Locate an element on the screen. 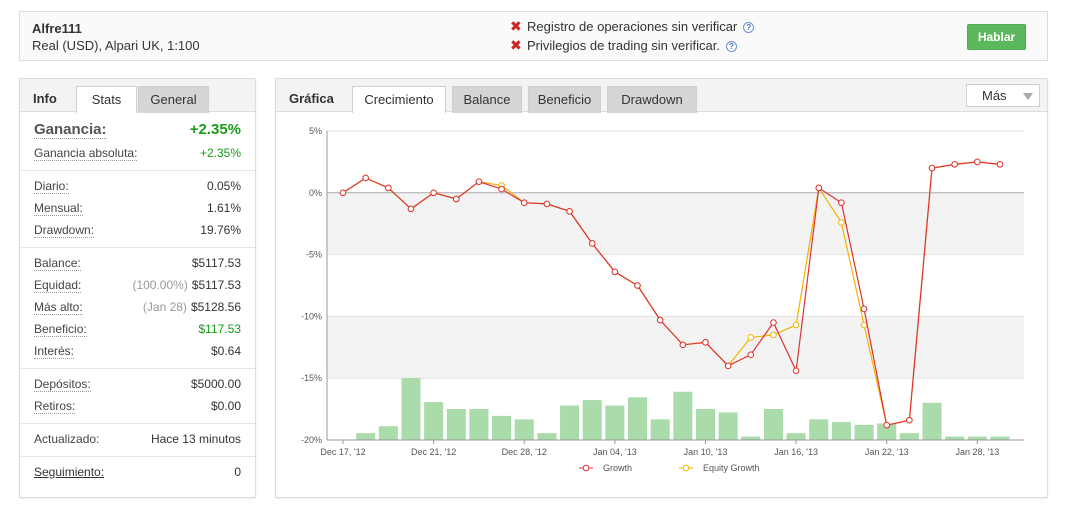  stat-note: (100.00%) is located at coordinates (160, 285).